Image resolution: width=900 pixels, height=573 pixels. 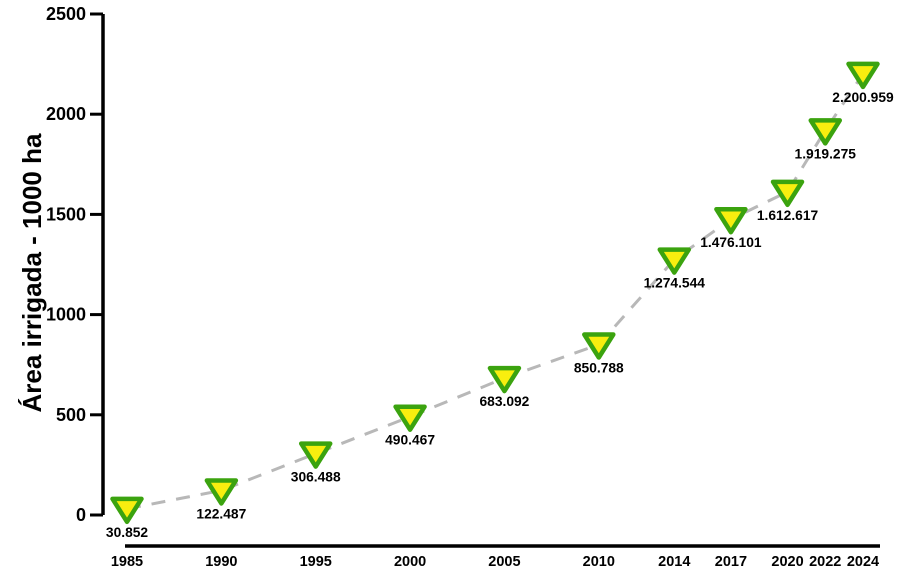 I want to click on y-tick-label: 1000, so click(x=66, y=315).